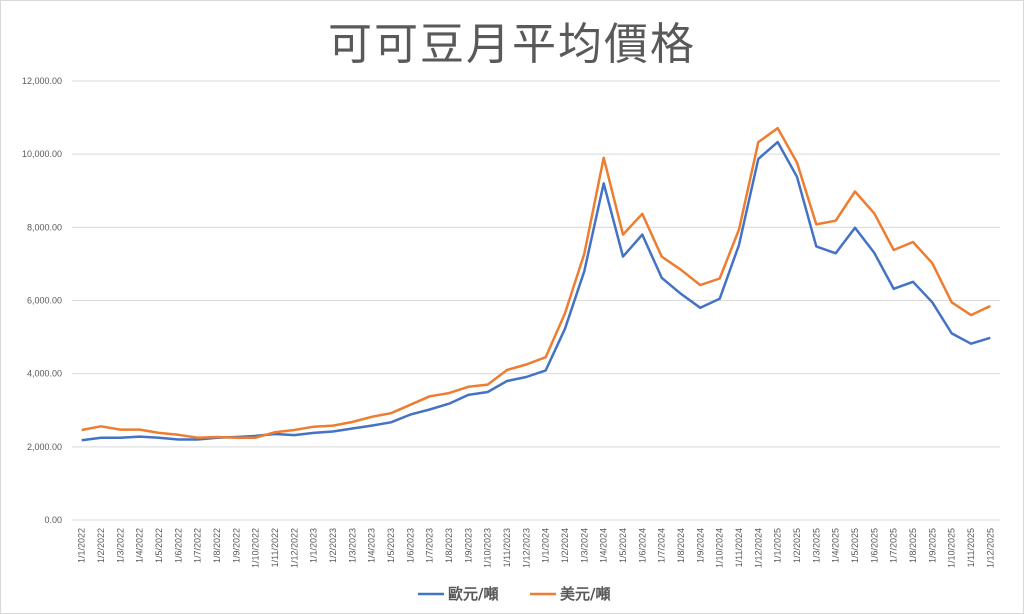 The height and width of the screenshot is (614, 1024). Describe the element at coordinates (42, 81) in the screenshot. I see `y-tick-label: 12,000.00` at that location.